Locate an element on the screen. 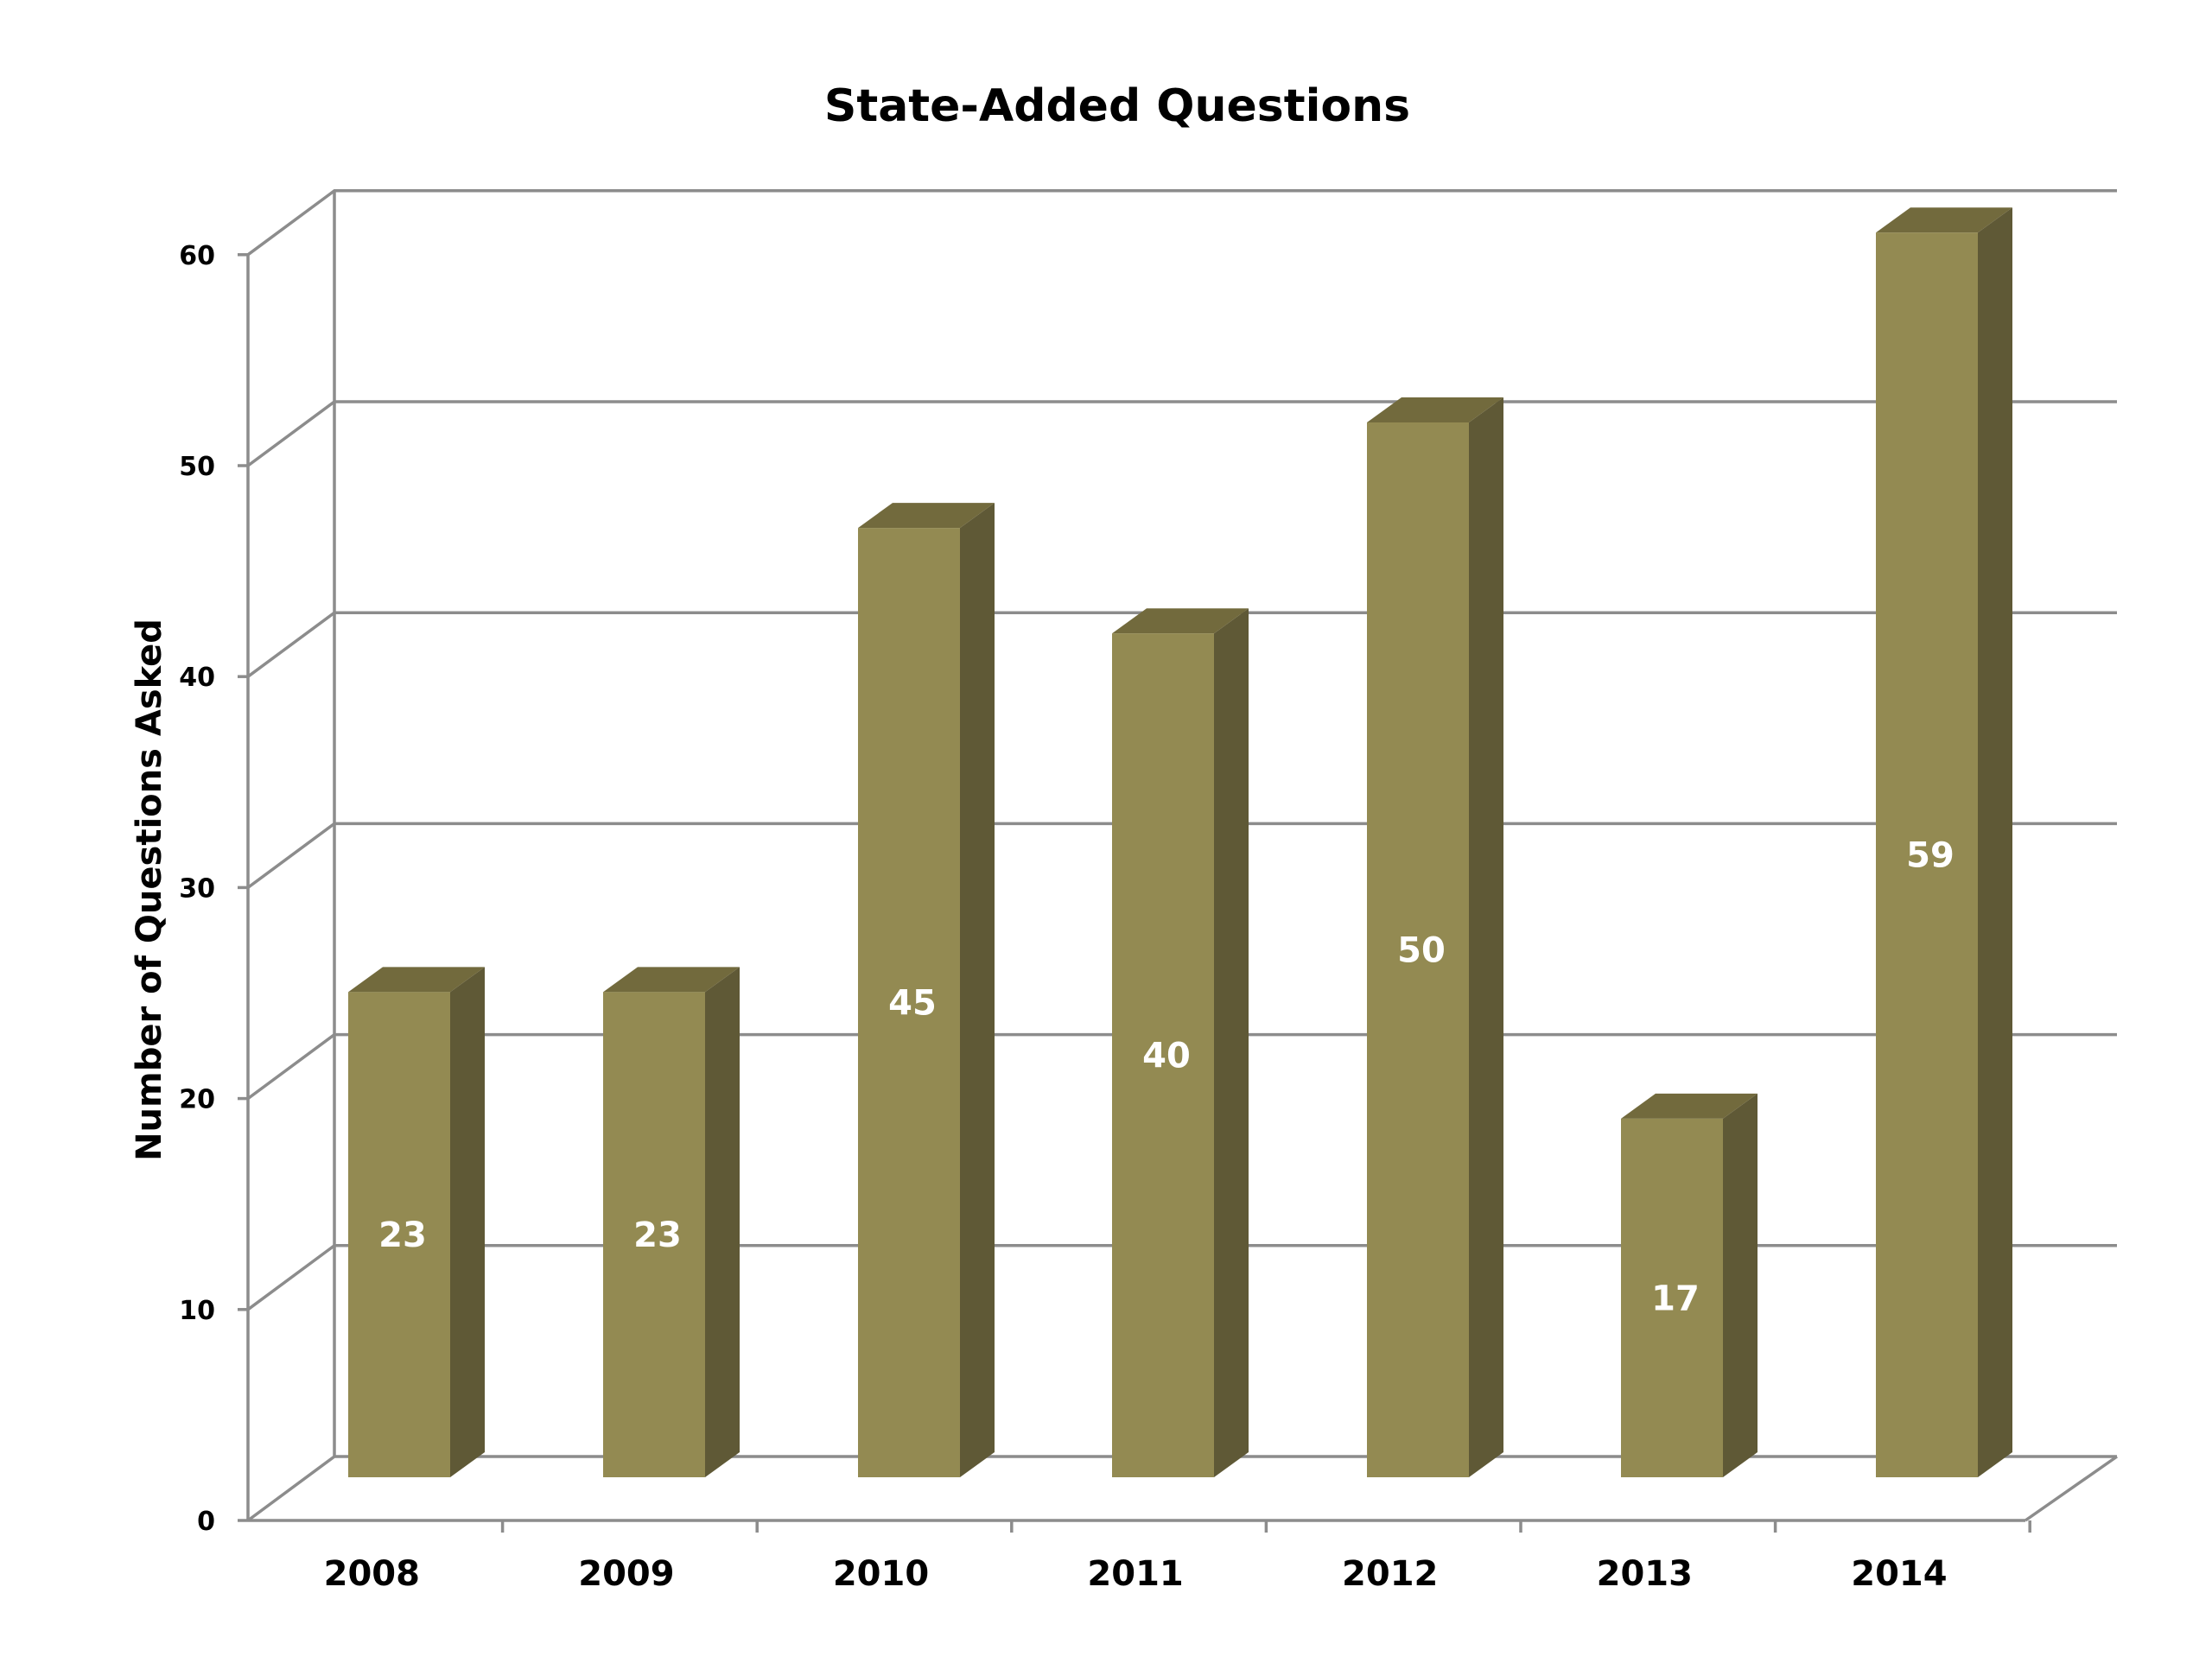  bar-2008 is located at coordinates (416, 1222).